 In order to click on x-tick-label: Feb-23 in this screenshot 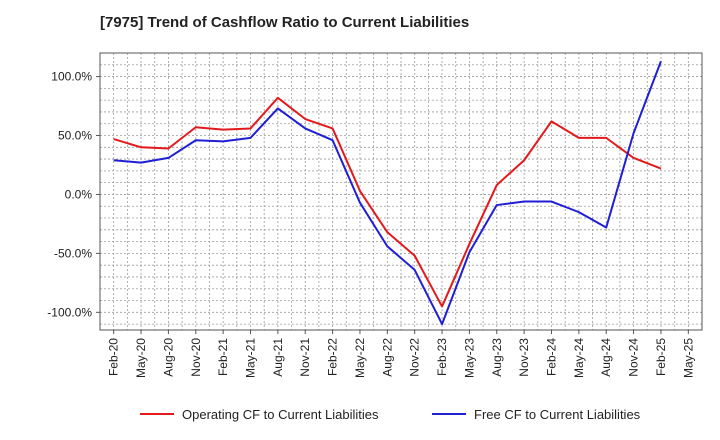, I will do `click(442, 357)`.